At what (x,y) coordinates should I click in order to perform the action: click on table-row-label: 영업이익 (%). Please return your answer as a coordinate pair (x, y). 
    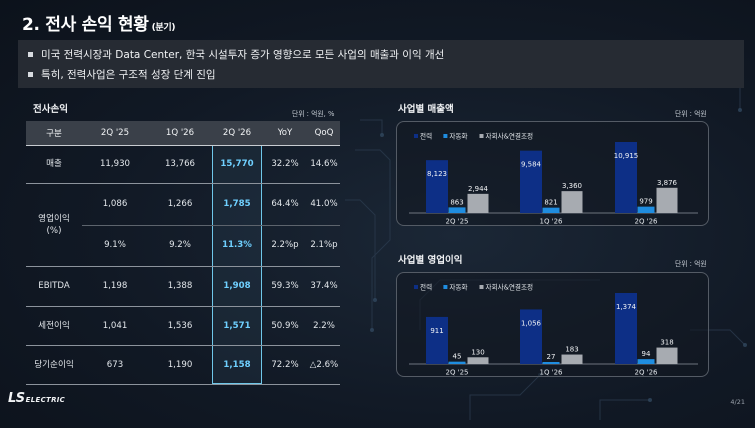
    Looking at the image, I should click on (54, 224).